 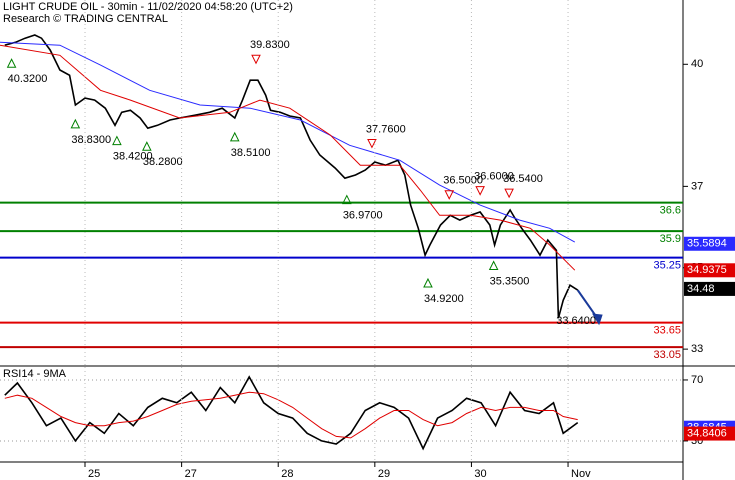 I want to click on low-label: 40.3200, so click(x=28, y=79).